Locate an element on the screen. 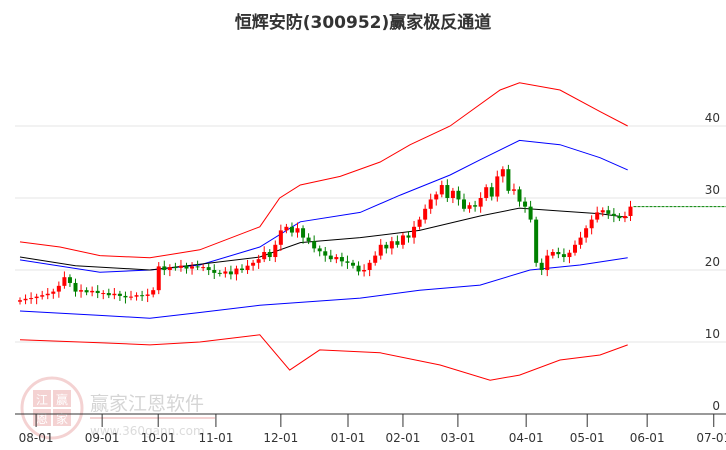  x-tick-label: 04-01 is located at coordinates (526, 438).